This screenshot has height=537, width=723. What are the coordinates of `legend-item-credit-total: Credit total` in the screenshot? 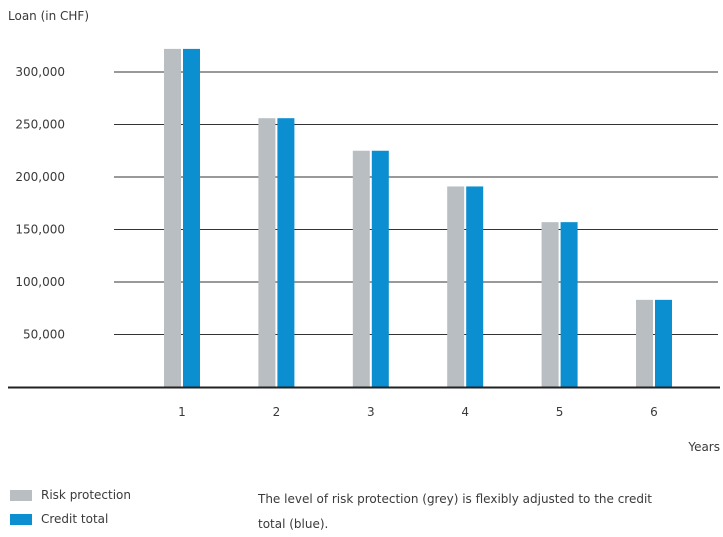 It's located at (59, 519).